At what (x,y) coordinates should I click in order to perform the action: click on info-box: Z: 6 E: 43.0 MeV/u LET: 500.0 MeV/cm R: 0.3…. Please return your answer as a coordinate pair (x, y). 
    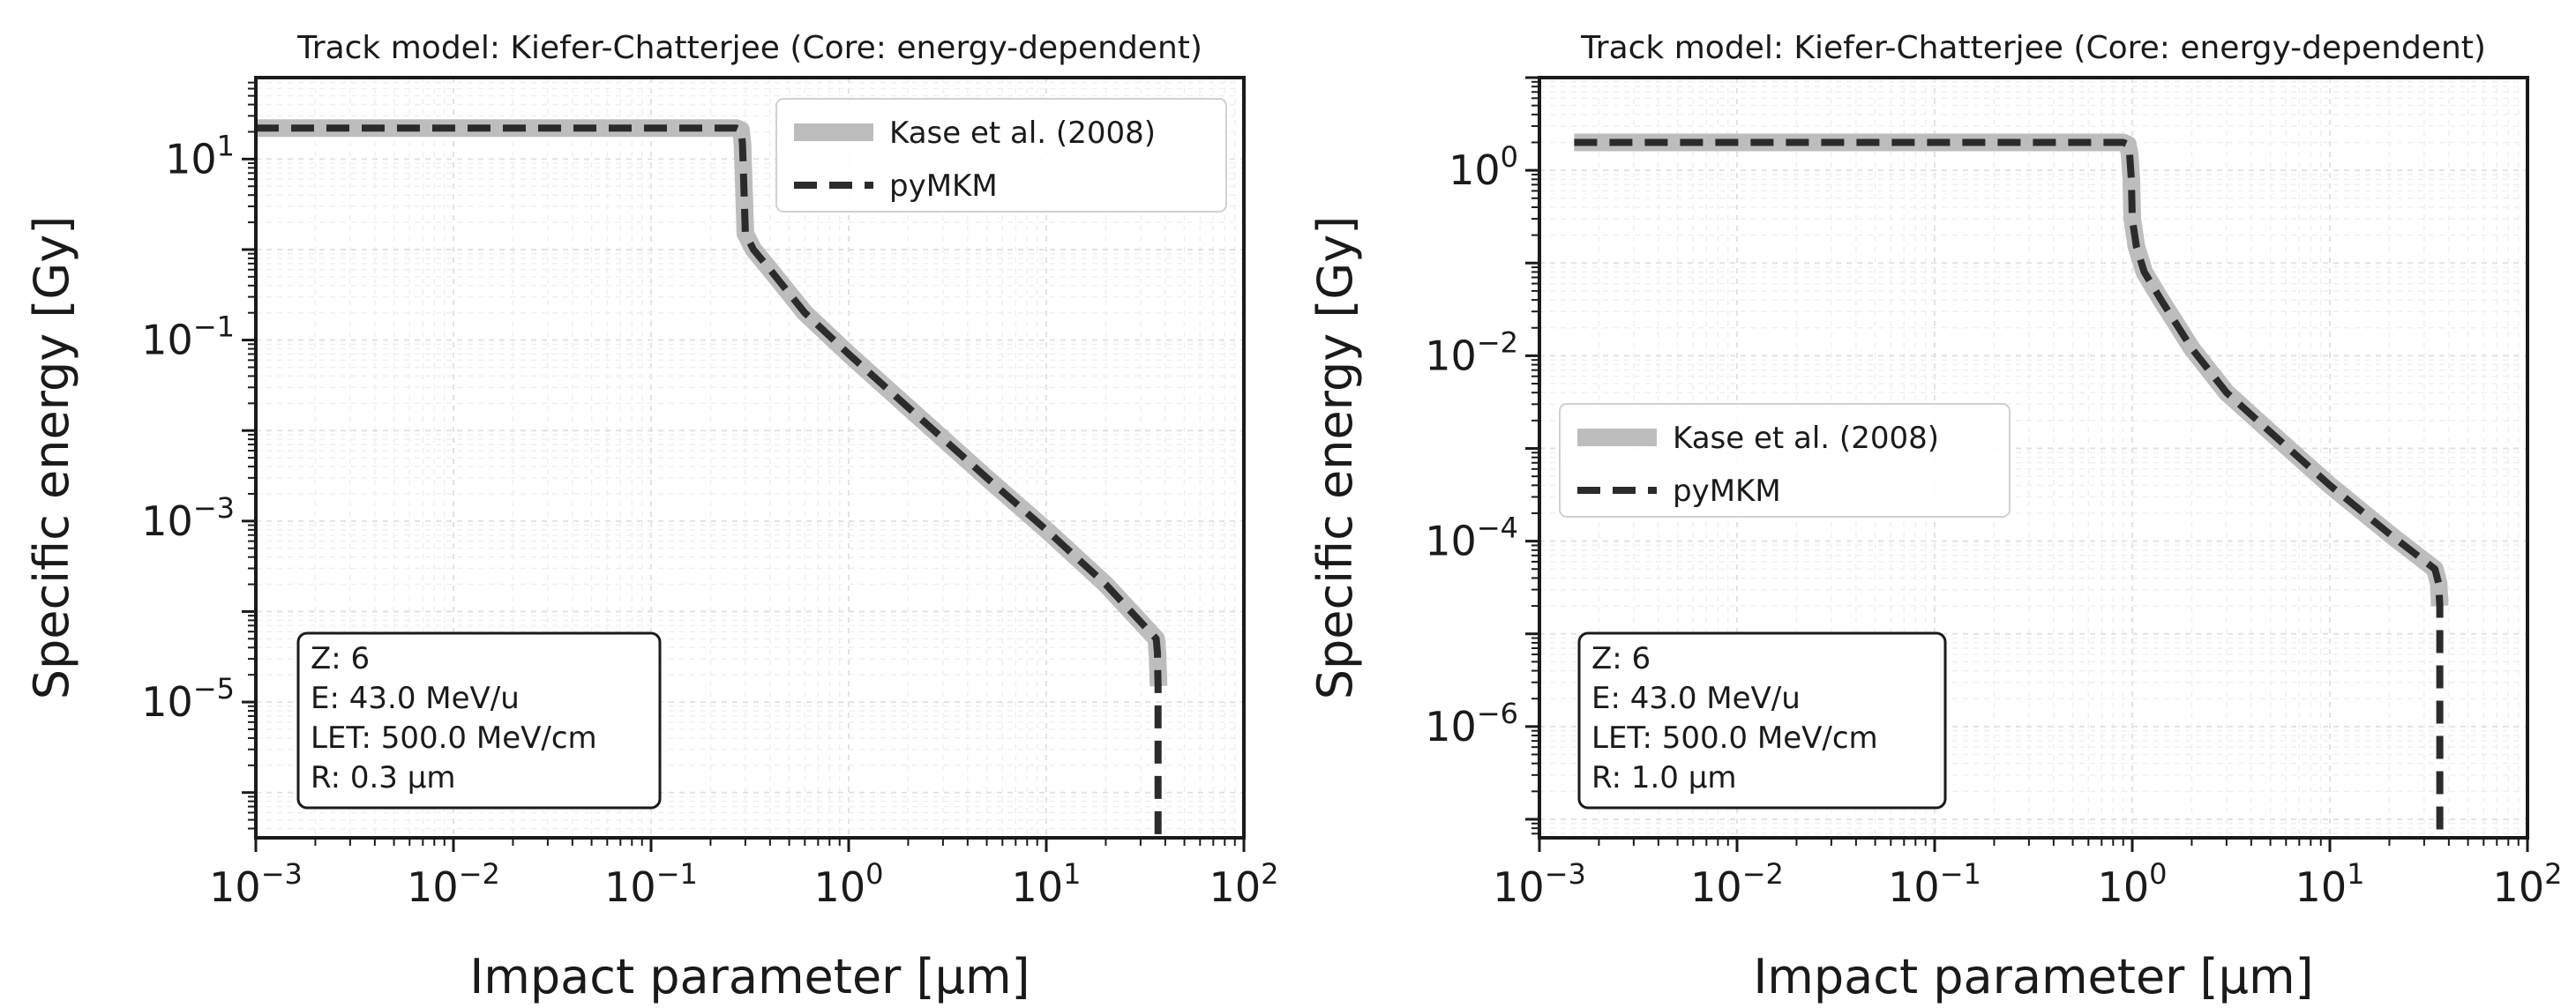
    Looking at the image, I should click on (479, 720).